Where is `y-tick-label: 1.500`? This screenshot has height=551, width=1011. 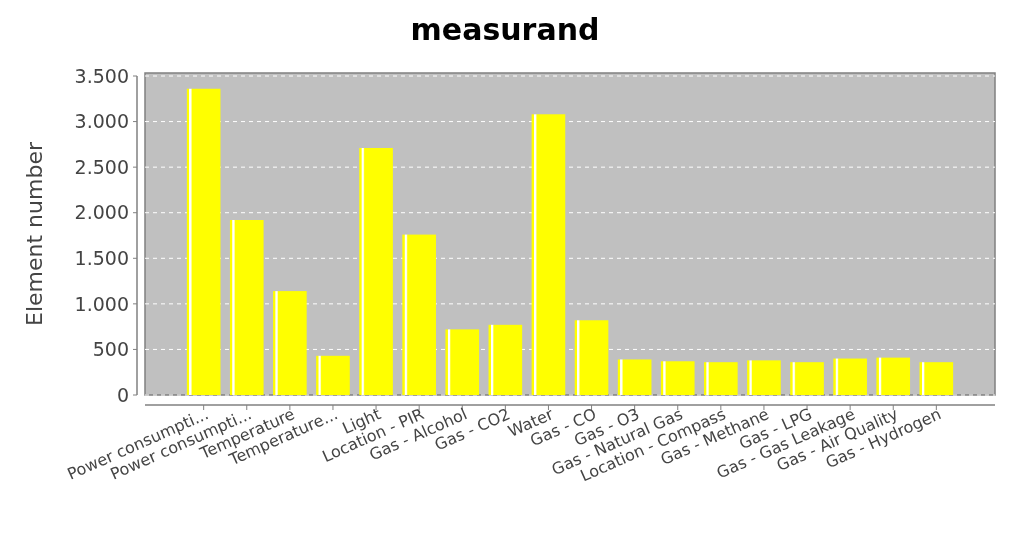 y-tick-label: 1.500 is located at coordinates (101, 257).